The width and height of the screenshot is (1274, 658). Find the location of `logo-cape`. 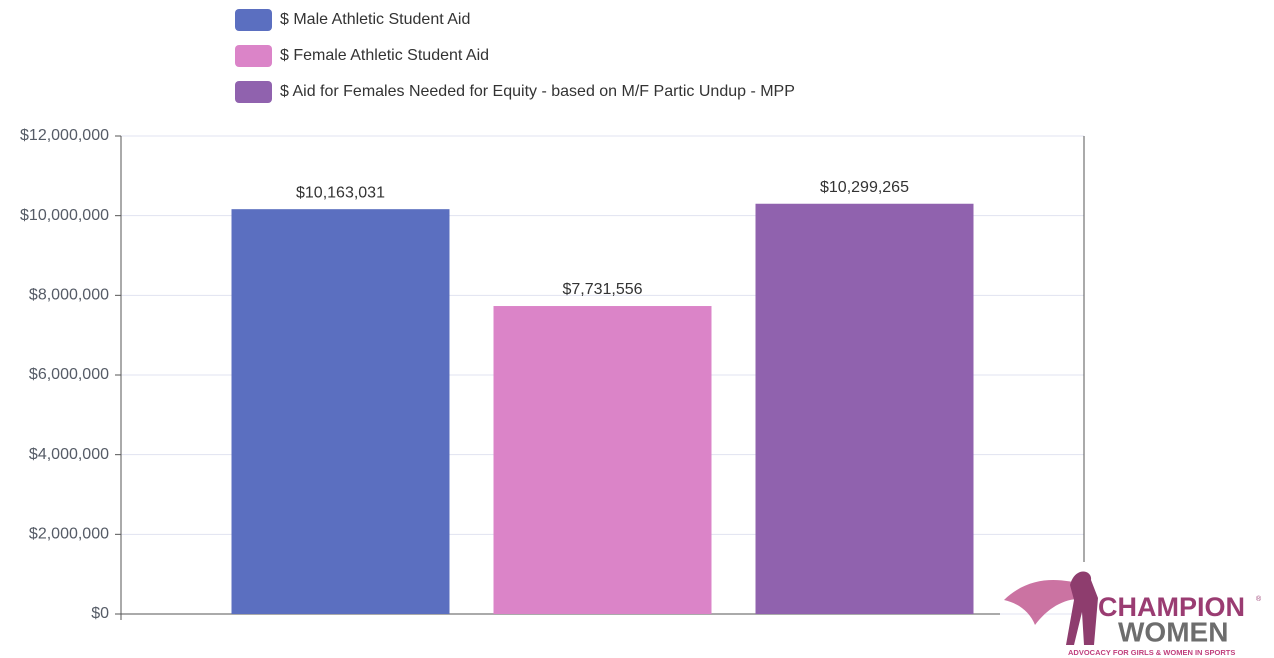

logo-cape is located at coordinates (1048, 602).